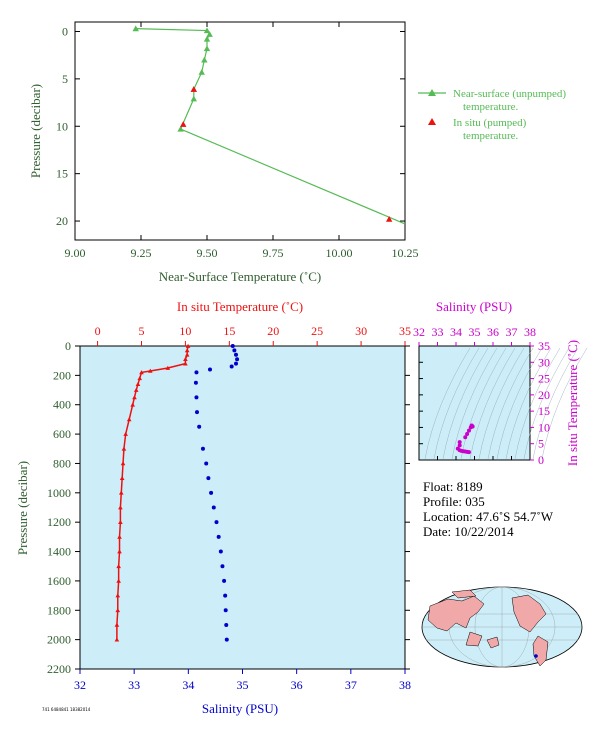 The width and height of the screenshot is (601, 732). What do you see at coordinates (474, 306) in the screenshot?
I see `ts-salinity-label: Salinity (PSU)` at bounding box center [474, 306].